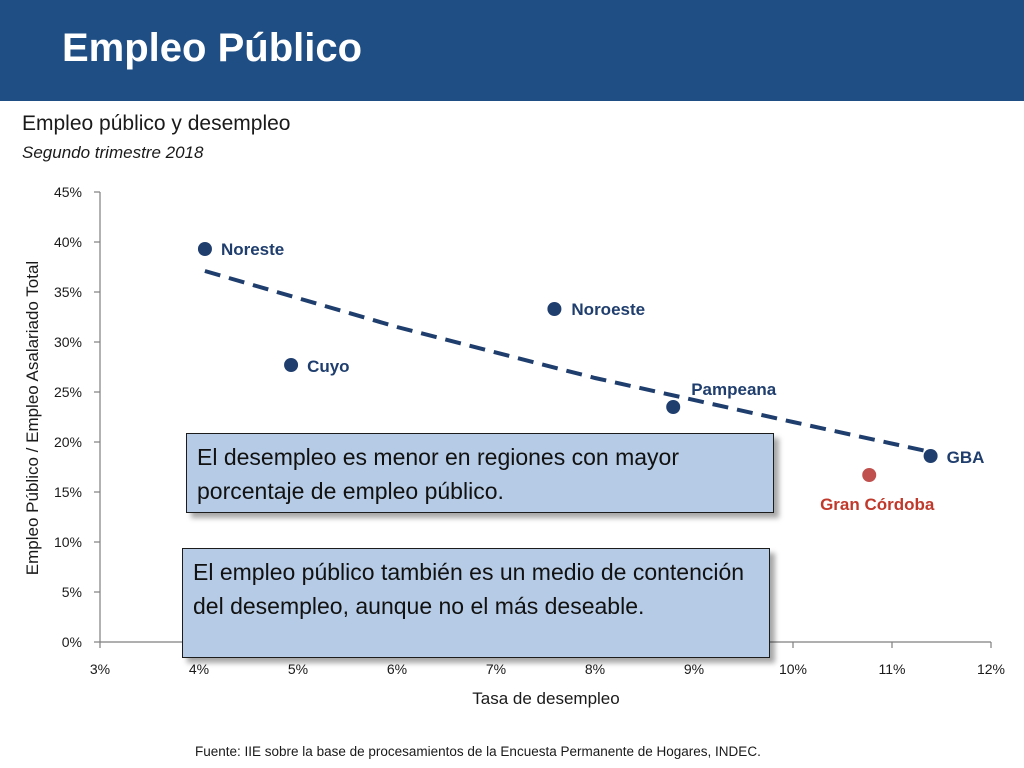 The image size is (1024, 768). What do you see at coordinates (199, 669) in the screenshot?
I see `x-tick-label: 4%` at bounding box center [199, 669].